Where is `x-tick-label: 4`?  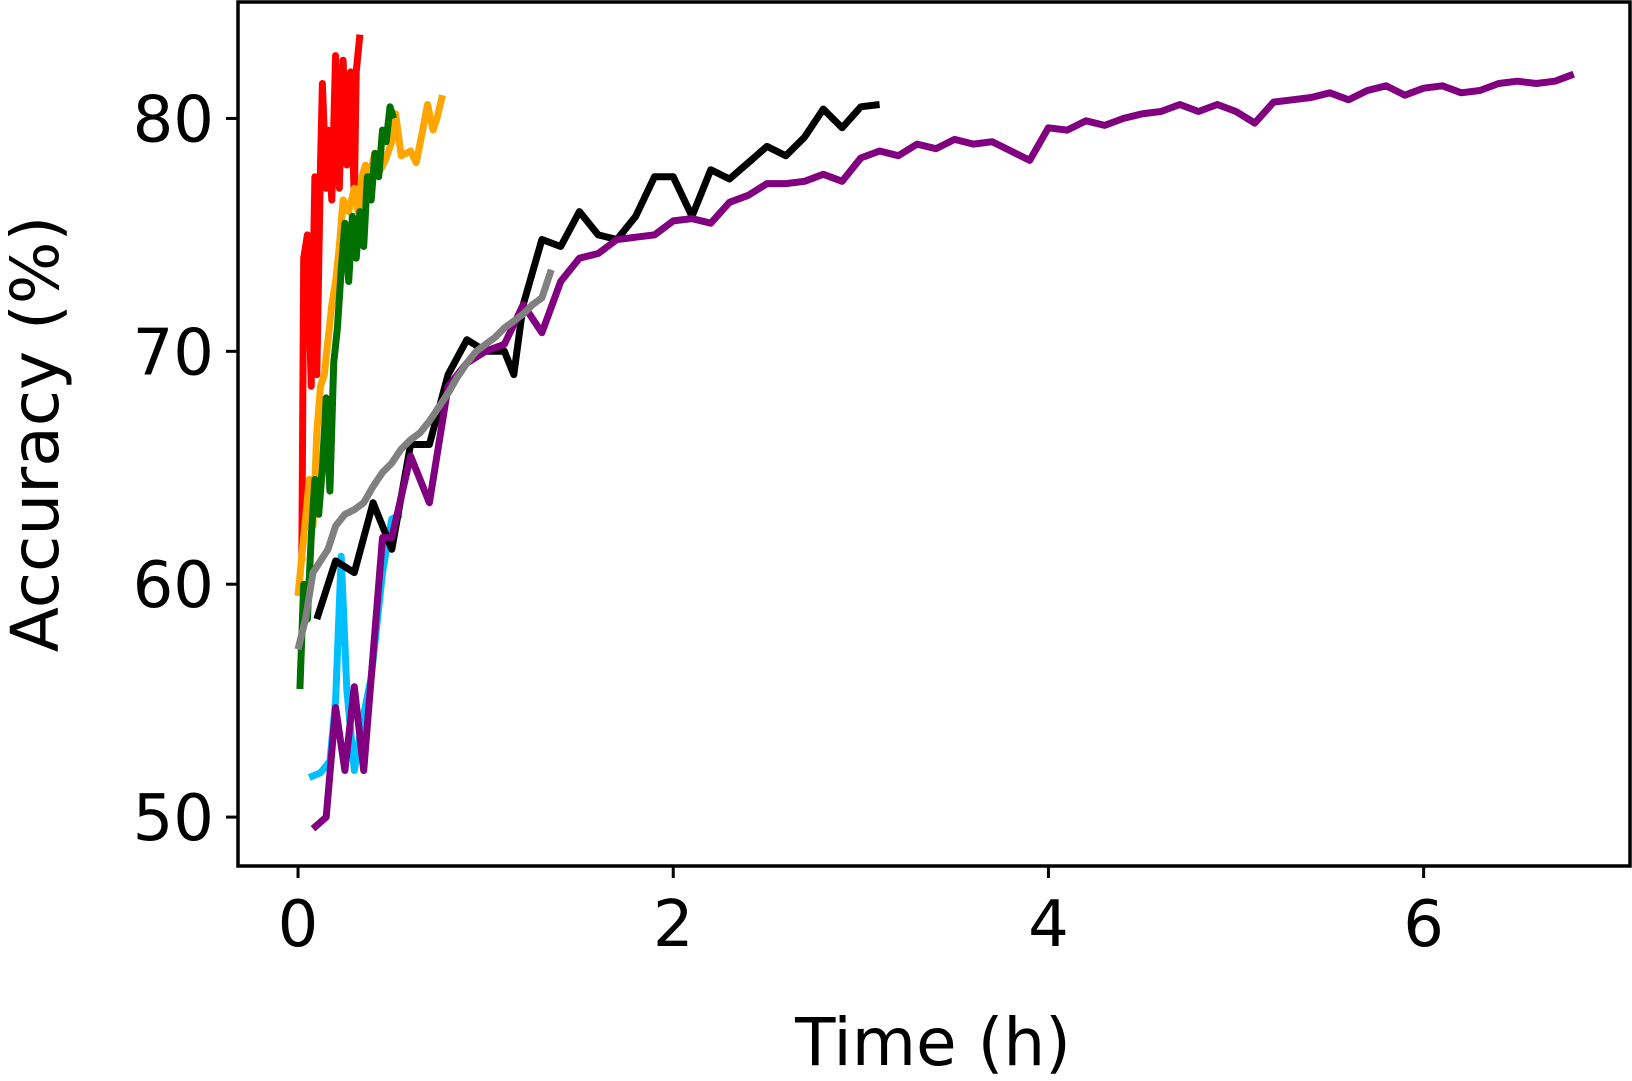 x-tick-label: 4 is located at coordinates (1048, 925).